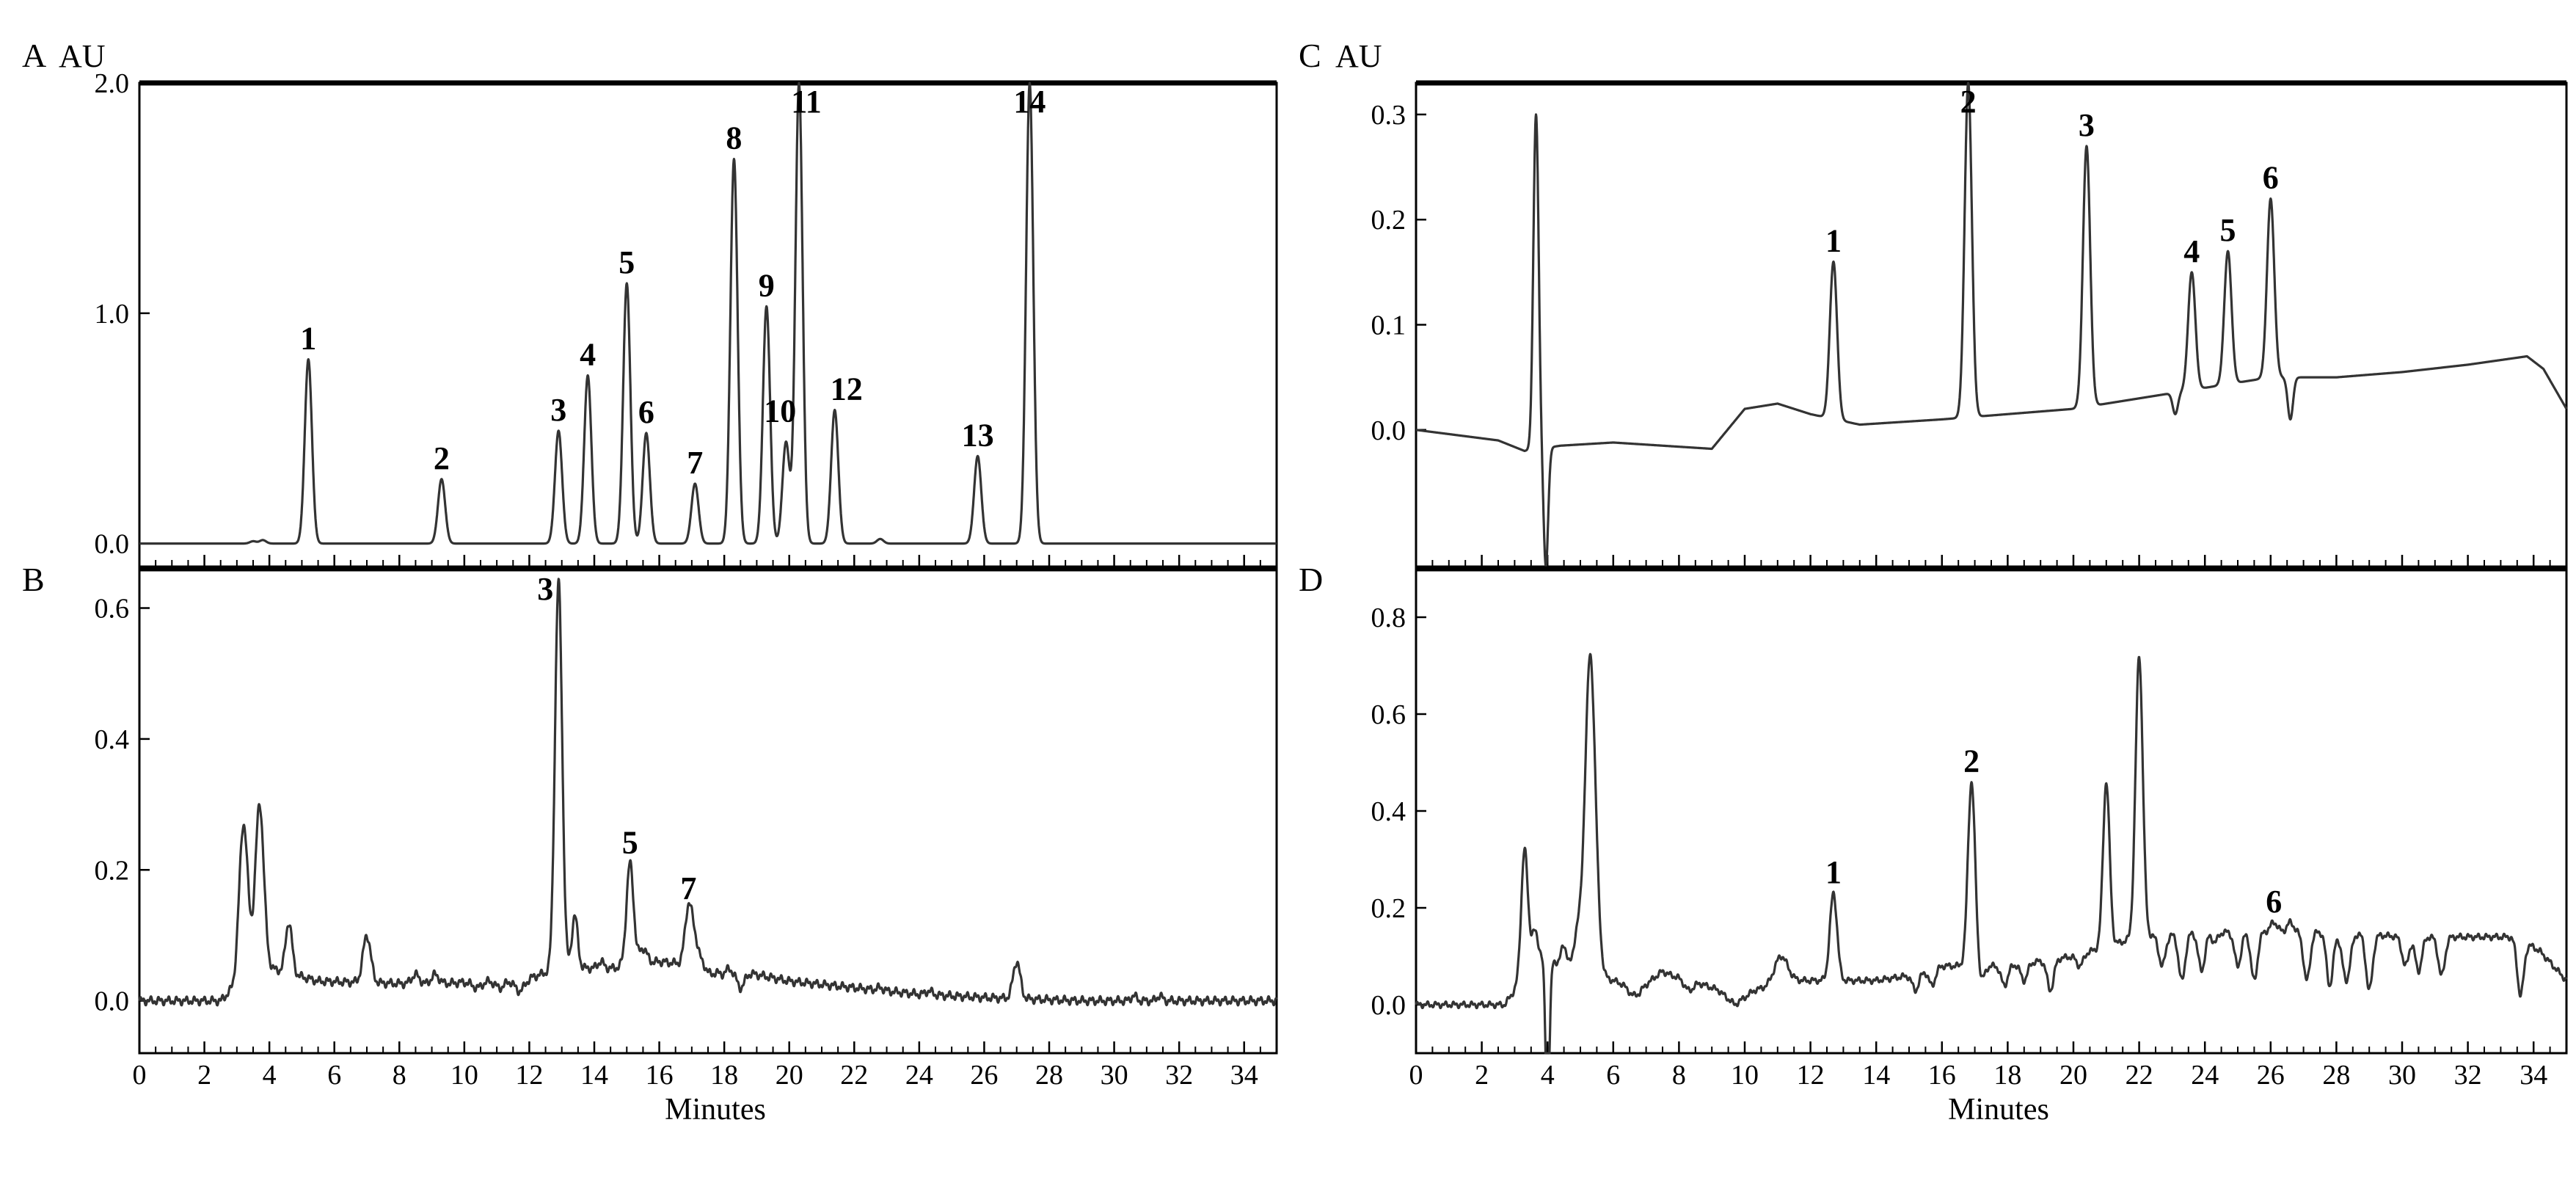 The width and height of the screenshot is (2576, 1186). Describe the element at coordinates (2271, 1075) in the screenshot. I see `panel-d-xtick-label: 26` at that location.